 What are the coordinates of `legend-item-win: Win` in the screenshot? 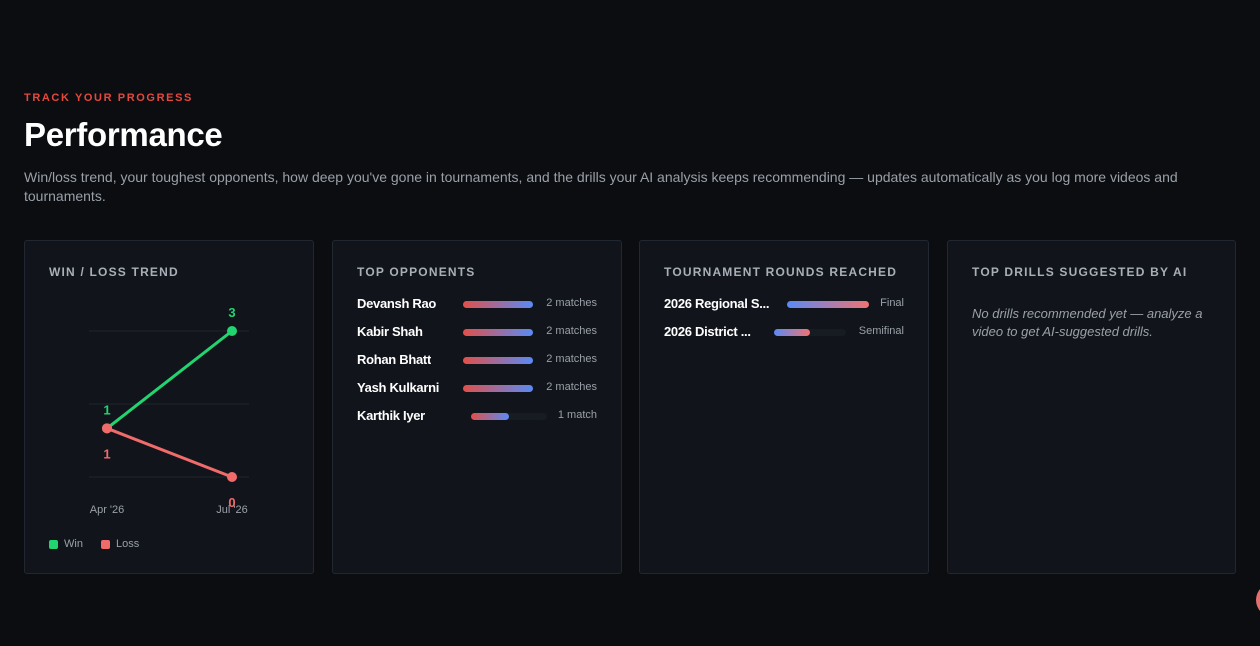 It's located at (66, 544).